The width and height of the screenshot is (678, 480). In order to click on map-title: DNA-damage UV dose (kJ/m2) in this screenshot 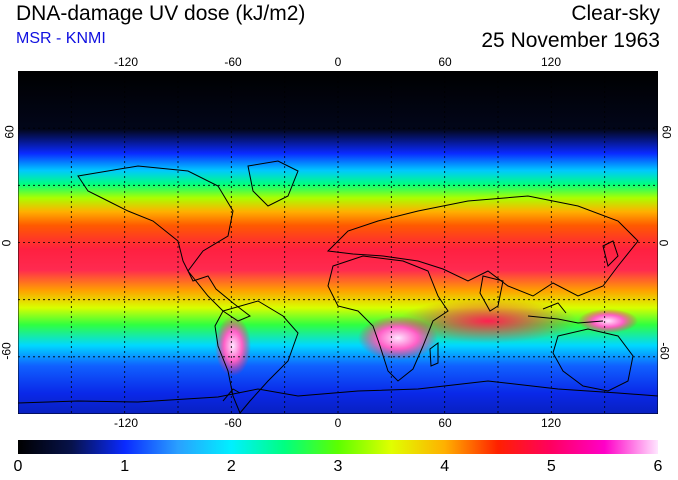, I will do `click(161, 13)`.